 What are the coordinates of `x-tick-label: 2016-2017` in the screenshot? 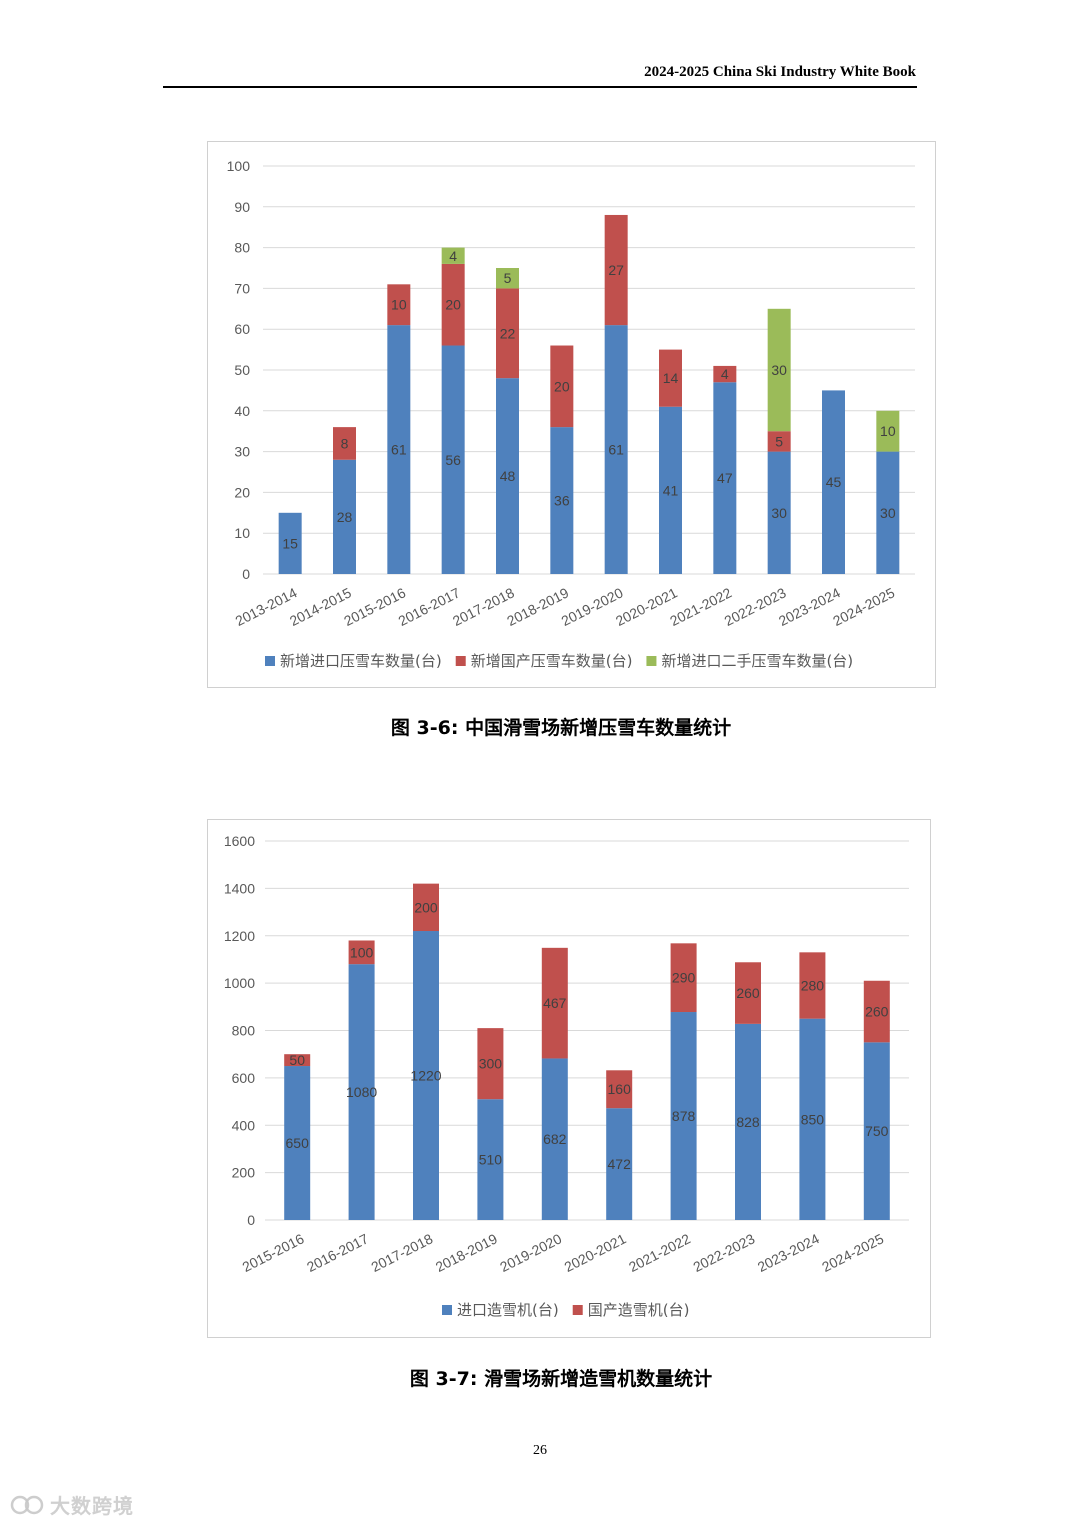 It's located at (337, 1252).